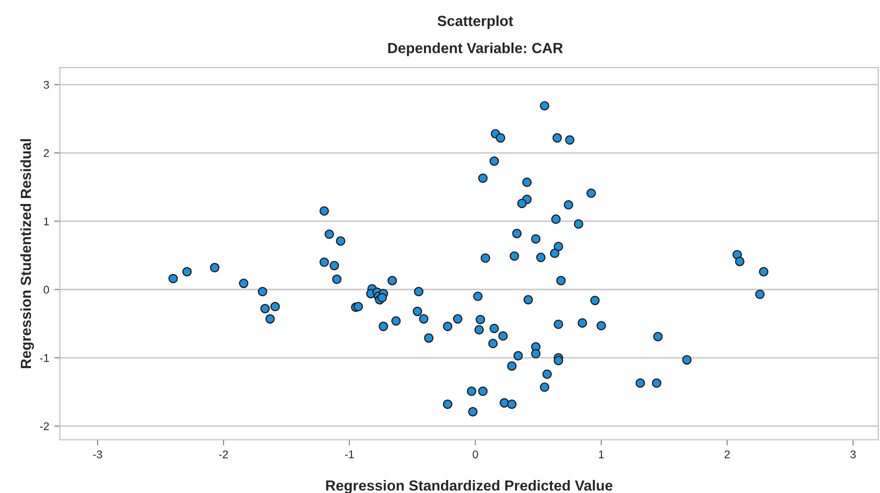 The width and height of the screenshot is (880, 493). I want to click on y-tick-label: -1, so click(44, 358).